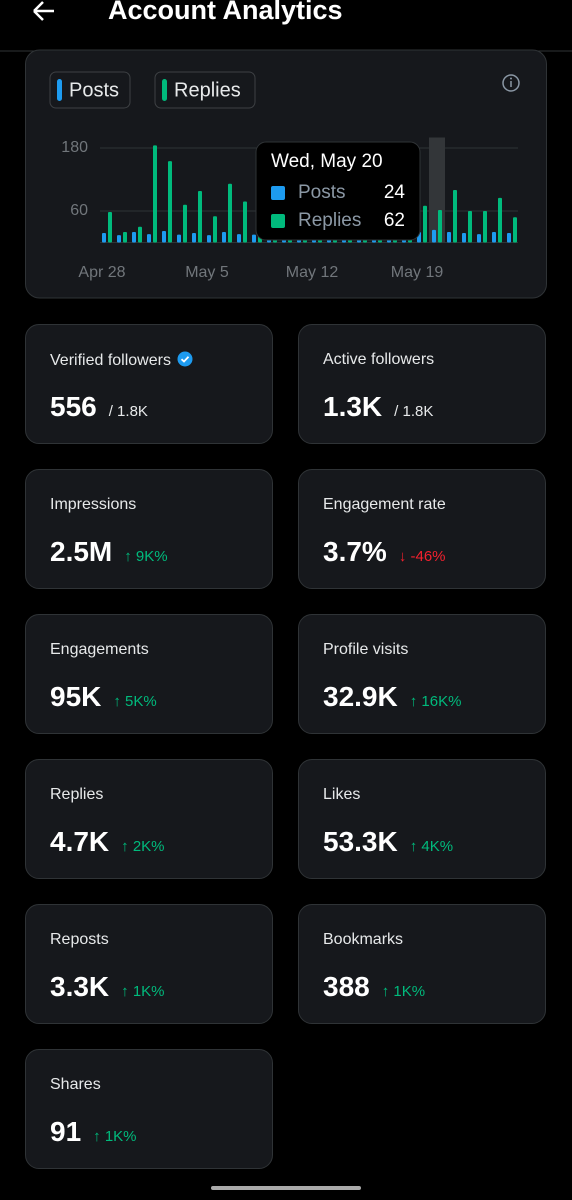  Describe the element at coordinates (422, 529) in the screenshot. I see `stat-card: Engagement rate 3.7% ↓ -46%` at that location.